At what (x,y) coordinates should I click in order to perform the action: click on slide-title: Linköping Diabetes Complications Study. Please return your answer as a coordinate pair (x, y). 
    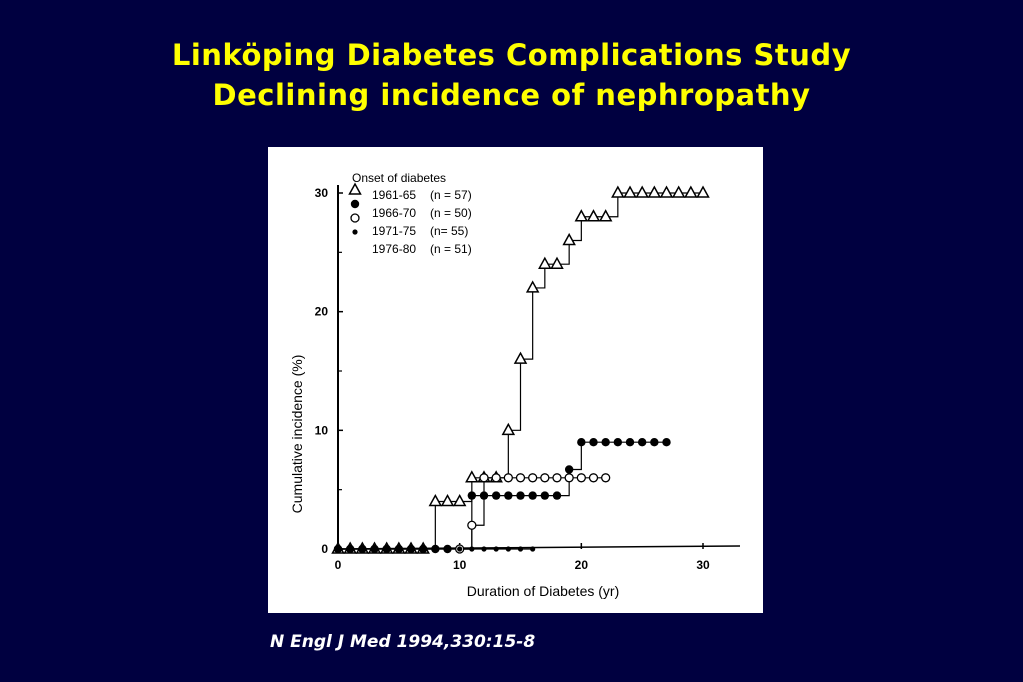
    Looking at the image, I should click on (511, 55).